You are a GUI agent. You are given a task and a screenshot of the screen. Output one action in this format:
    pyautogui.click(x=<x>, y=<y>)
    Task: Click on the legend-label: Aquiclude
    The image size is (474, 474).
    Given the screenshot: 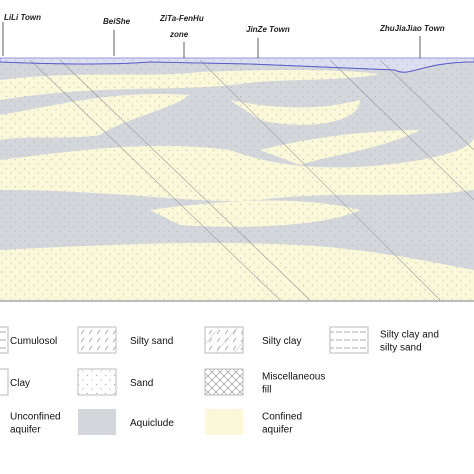 What is the action you would take?
    pyautogui.click(x=152, y=423)
    